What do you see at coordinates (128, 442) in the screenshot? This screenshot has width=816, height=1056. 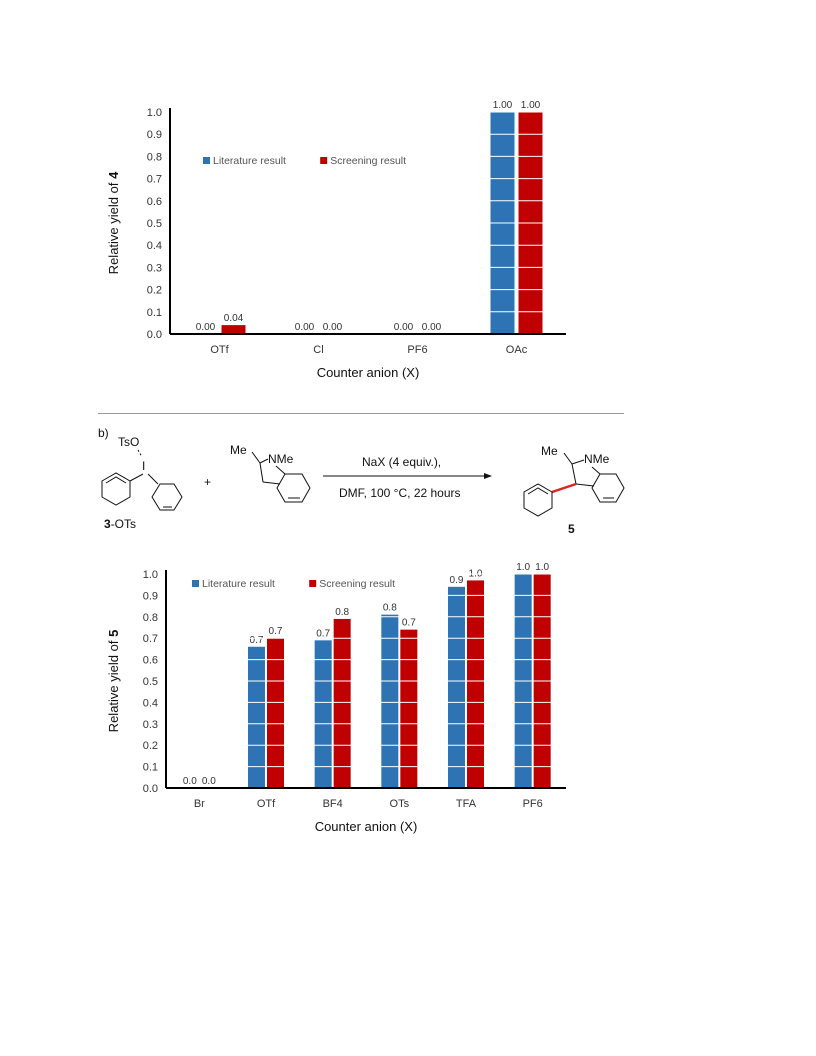 I see `tso-label: TsO` at bounding box center [128, 442].